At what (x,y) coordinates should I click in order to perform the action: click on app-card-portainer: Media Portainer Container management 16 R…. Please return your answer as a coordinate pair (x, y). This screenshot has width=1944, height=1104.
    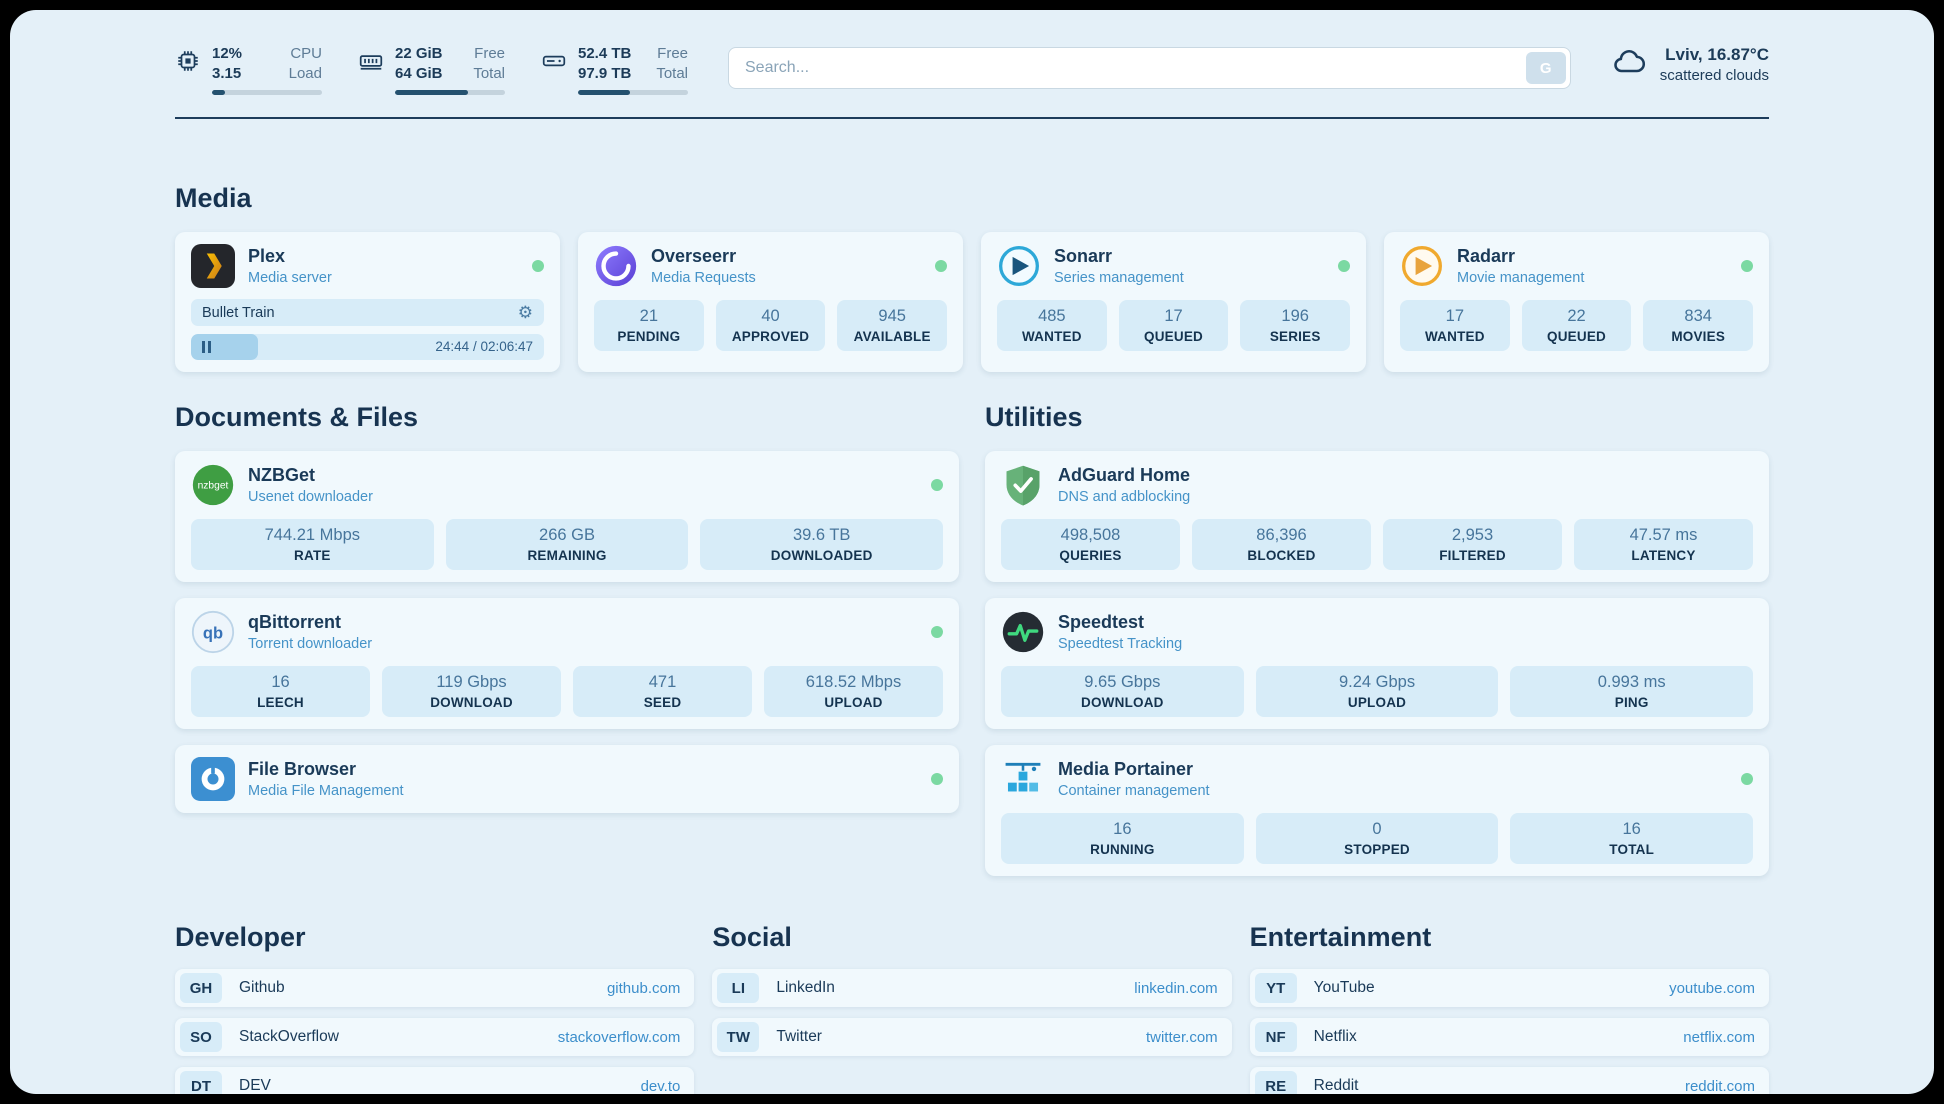
    Looking at the image, I should click on (1377, 810).